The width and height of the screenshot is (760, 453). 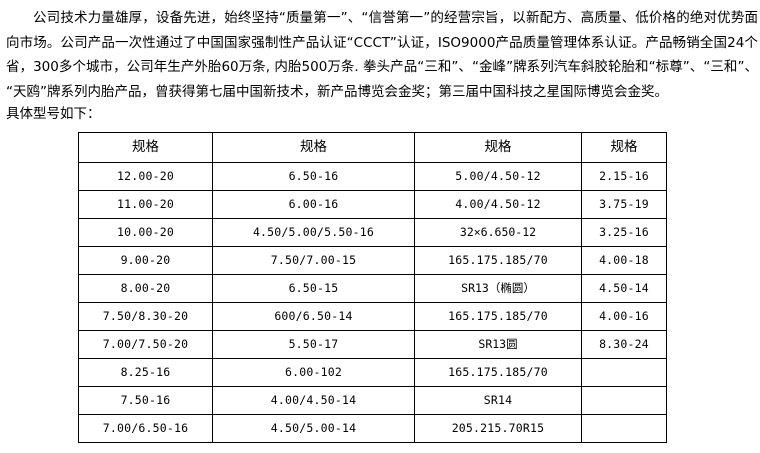 I want to click on table-cell: 9.00-20, so click(x=145, y=260).